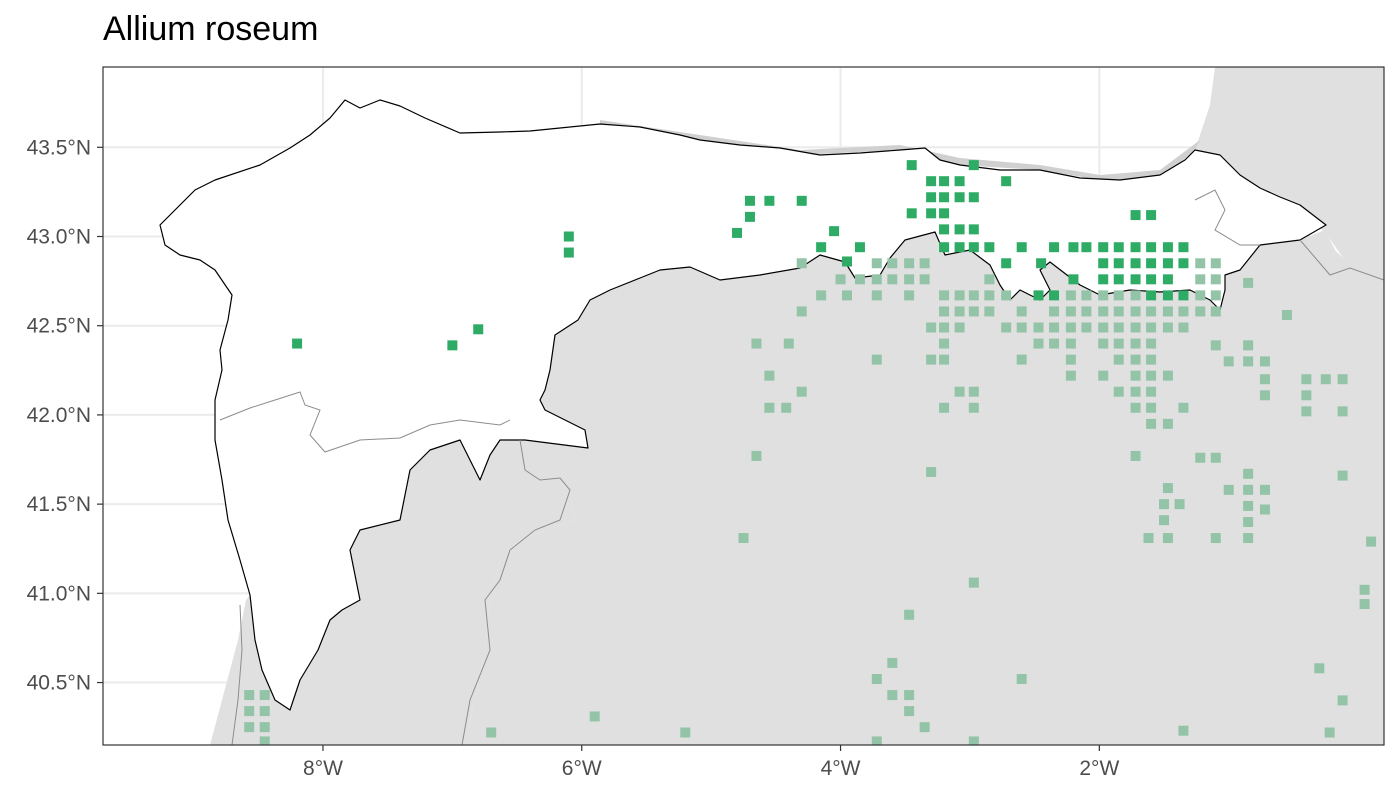 This screenshot has width=1400, height=800. What do you see at coordinates (59, 415) in the screenshot?
I see `y-tick-label: 42.0°N` at bounding box center [59, 415].